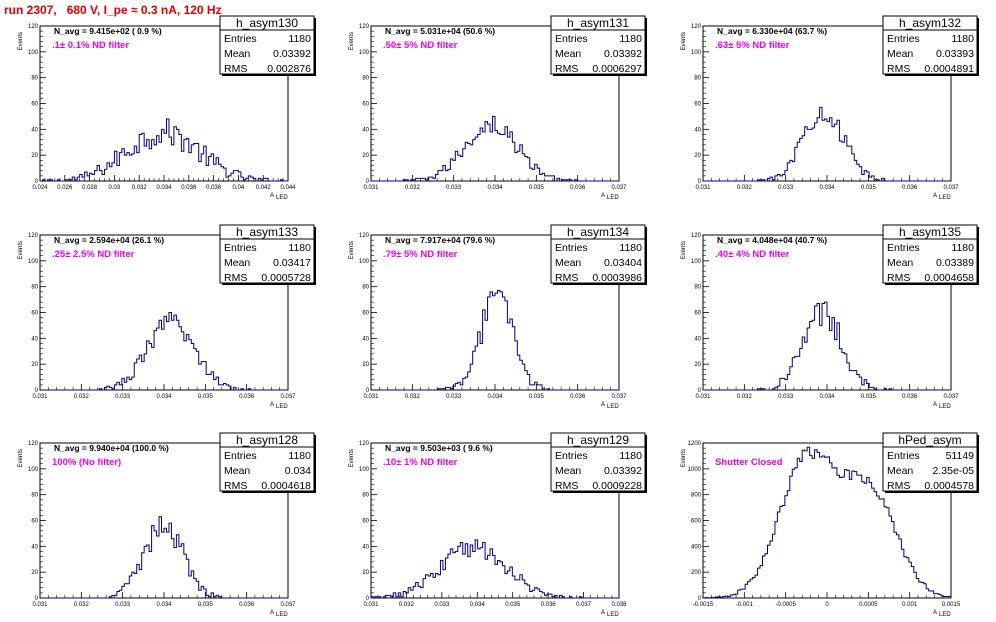 This screenshot has height=622, width=996. Describe the element at coordinates (598, 23) in the screenshot. I see `stats-histogram-name: h_asym131` at that location.